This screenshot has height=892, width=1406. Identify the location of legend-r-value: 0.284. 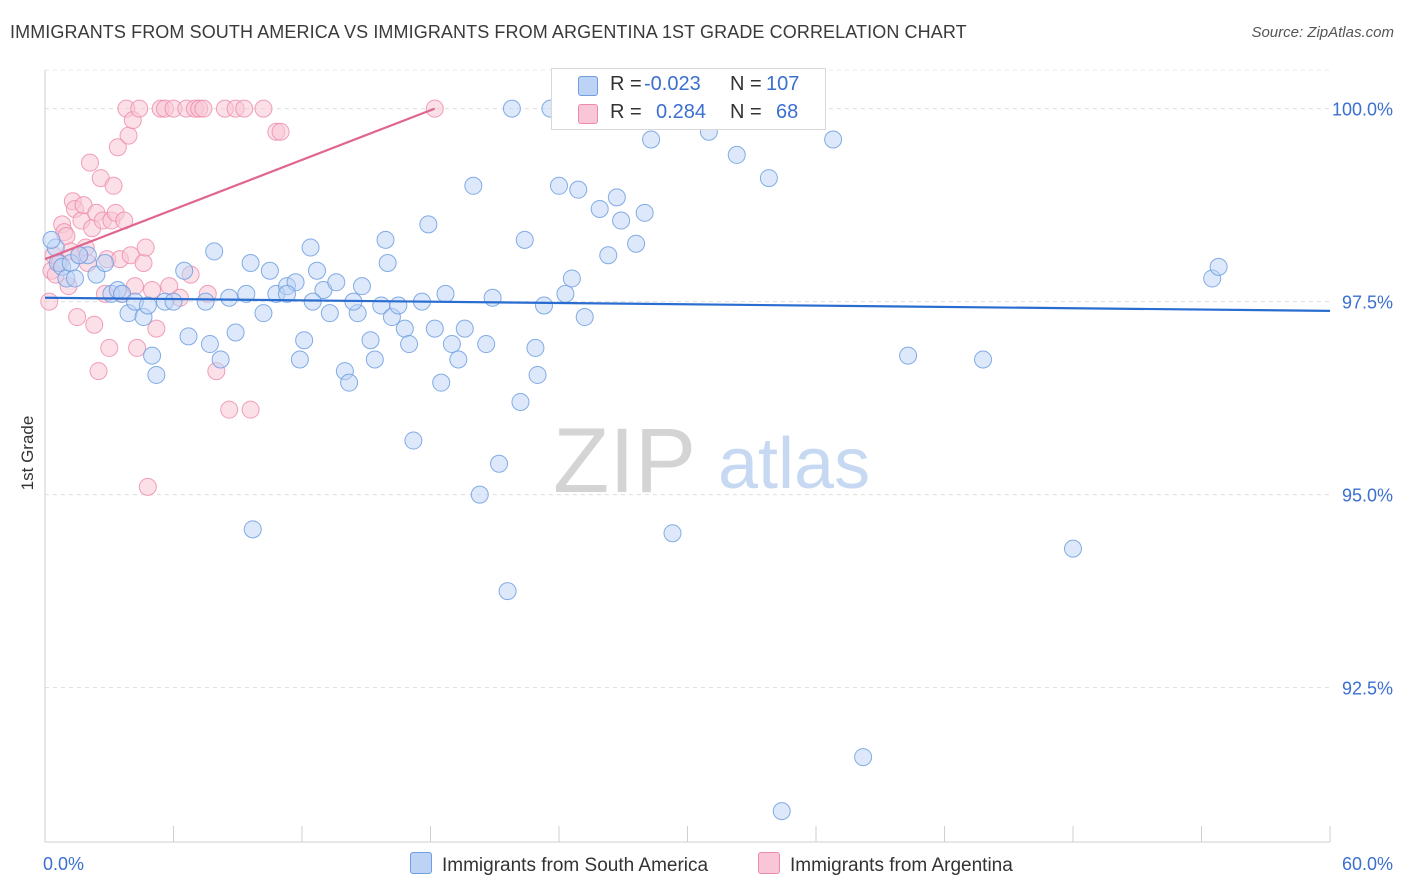
(681, 112).